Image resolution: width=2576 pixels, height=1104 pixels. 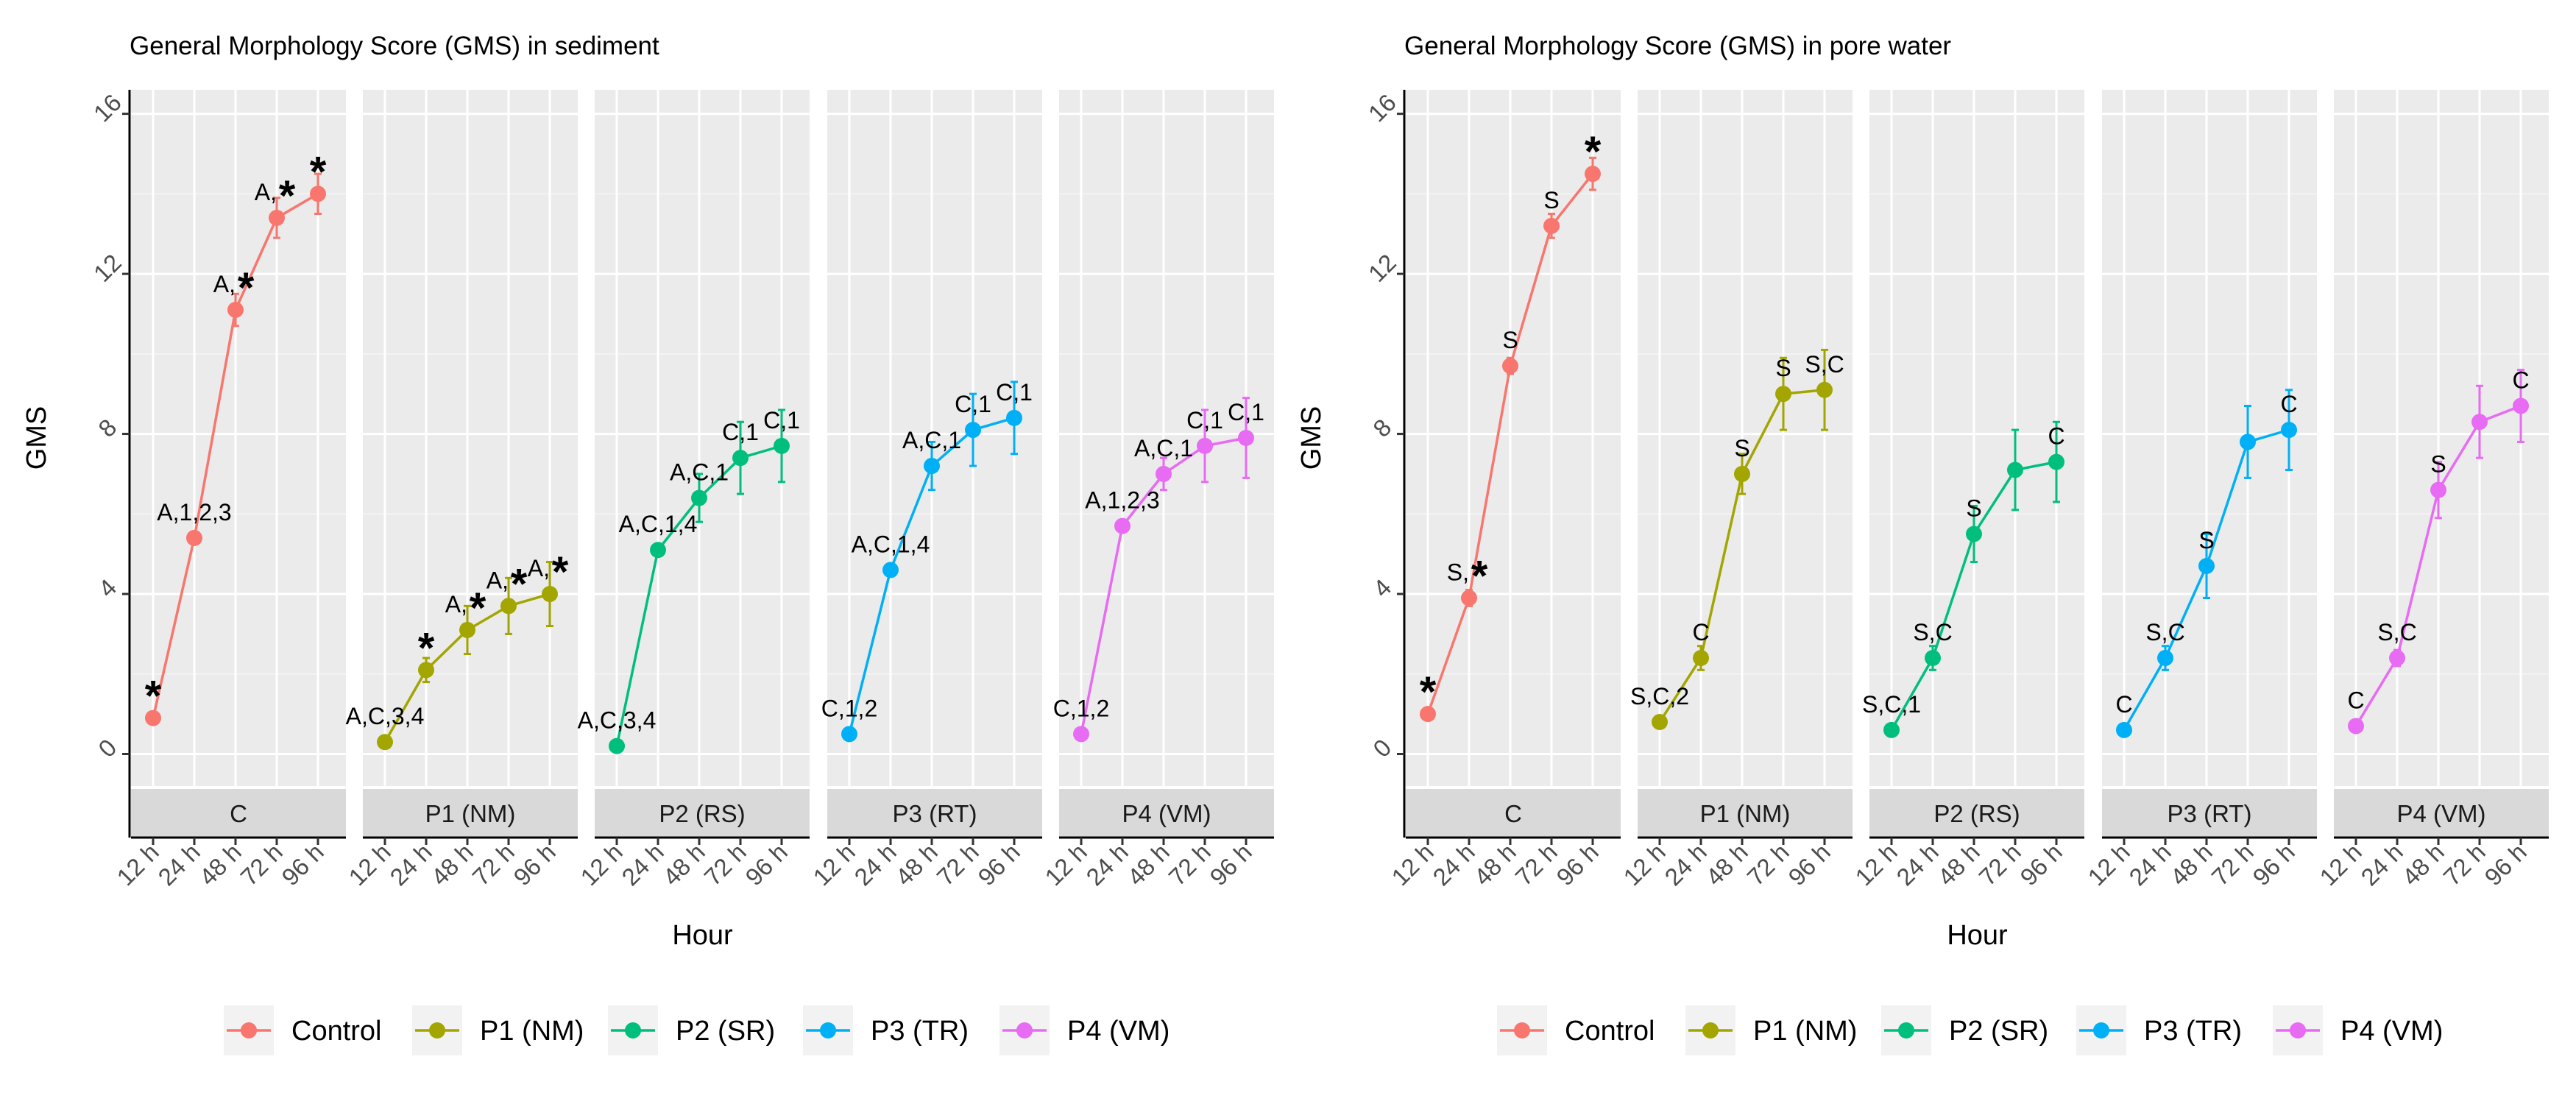 What do you see at coordinates (228, 490) in the screenshot?
I see `facet-0: C12 h24 h48 h72 h96 h*A,1,2,3A, *A, **` at bounding box center [228, 490].